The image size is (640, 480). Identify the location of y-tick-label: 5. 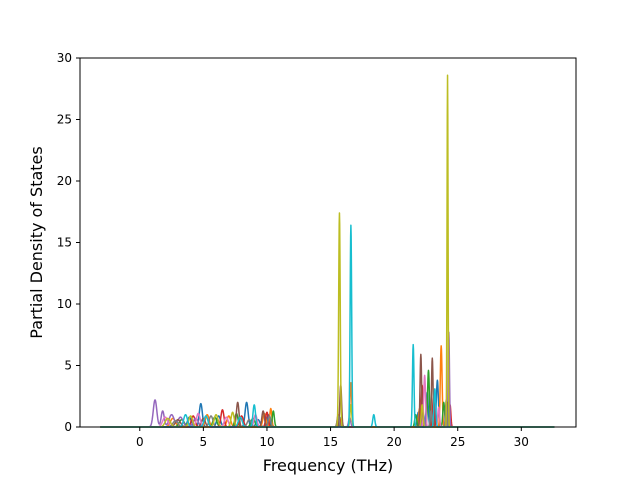
(68, 366).